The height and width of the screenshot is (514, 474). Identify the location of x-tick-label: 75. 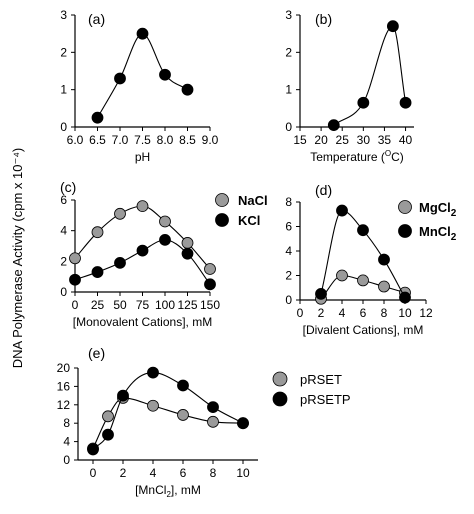
(143, 305).